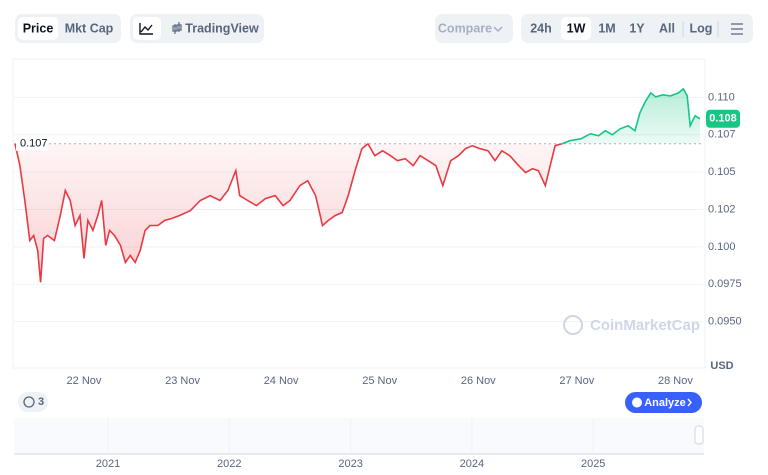 Image resolution: width=768 pixels, height=475 pixels. I want to click on badge-count: 3, so click(41, 402).